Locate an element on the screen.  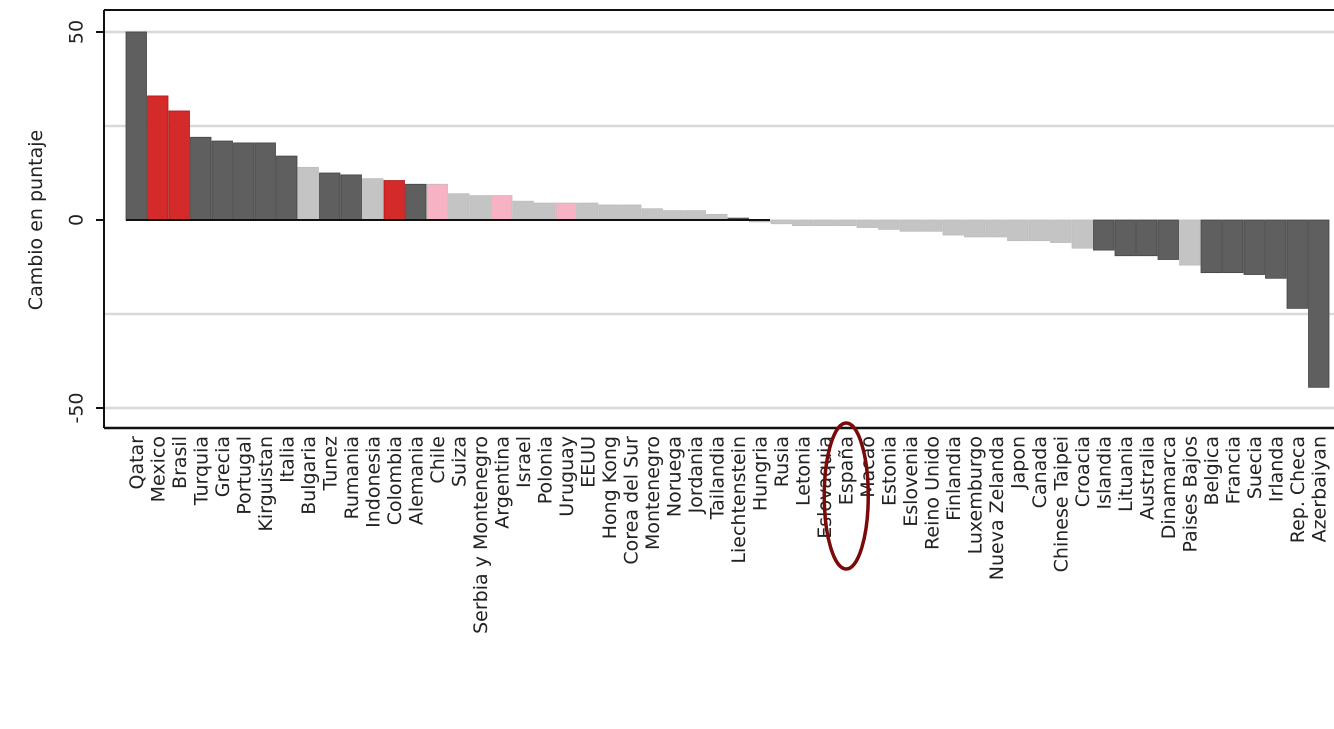
x-category-label: Montenegro is located at coordinates (653, 493).